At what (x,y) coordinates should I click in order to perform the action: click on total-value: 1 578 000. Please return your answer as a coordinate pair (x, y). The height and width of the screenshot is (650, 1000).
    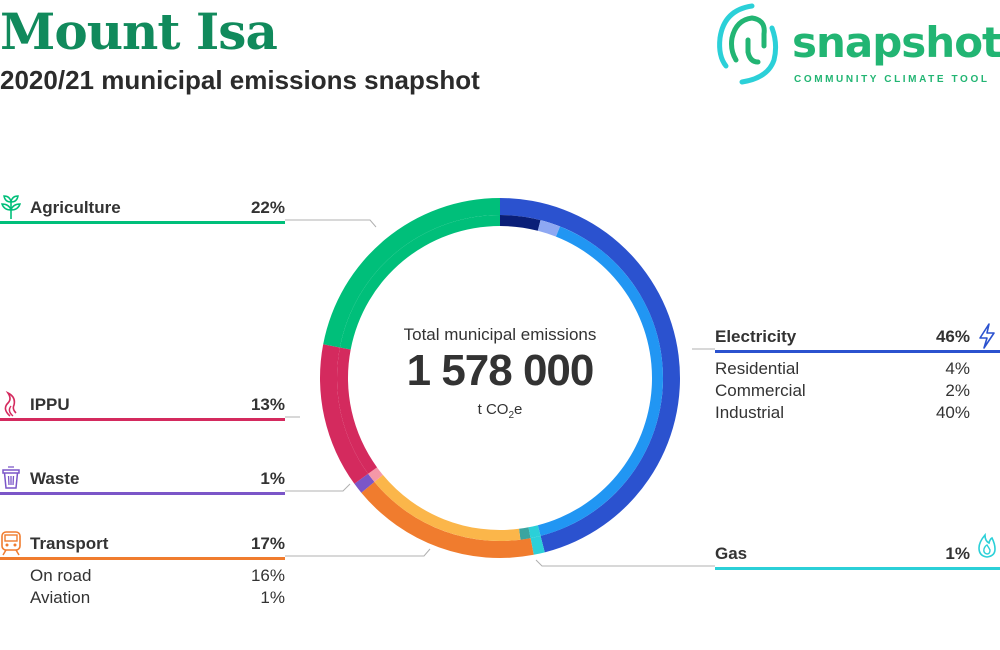
    Looking at the image, I should click on (500, 370).